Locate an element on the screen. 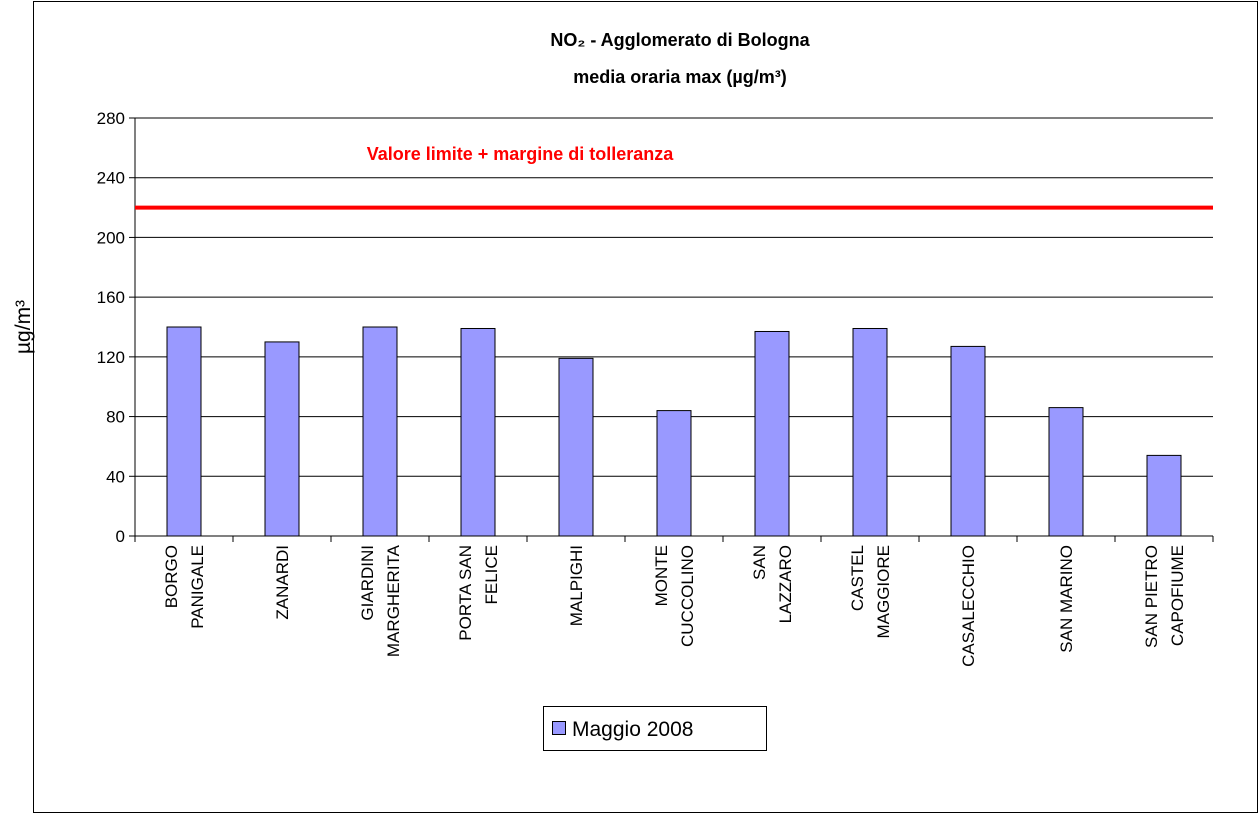 The width and height of the screenshot is (1260, 815). y-tick-label: 0 is located at coordinates (120, 536).